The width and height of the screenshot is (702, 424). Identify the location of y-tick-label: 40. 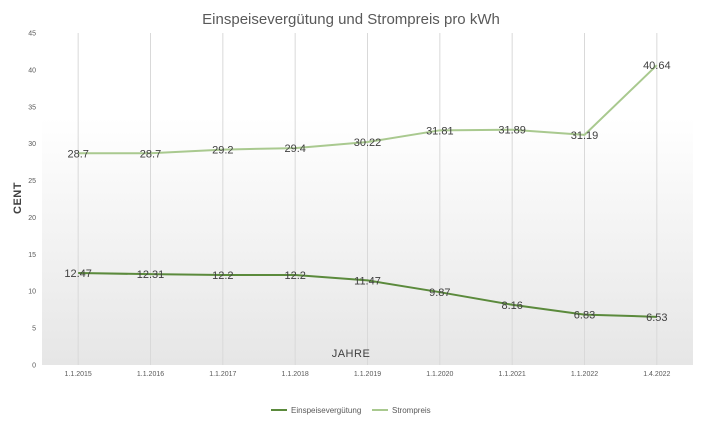
(32, 70).